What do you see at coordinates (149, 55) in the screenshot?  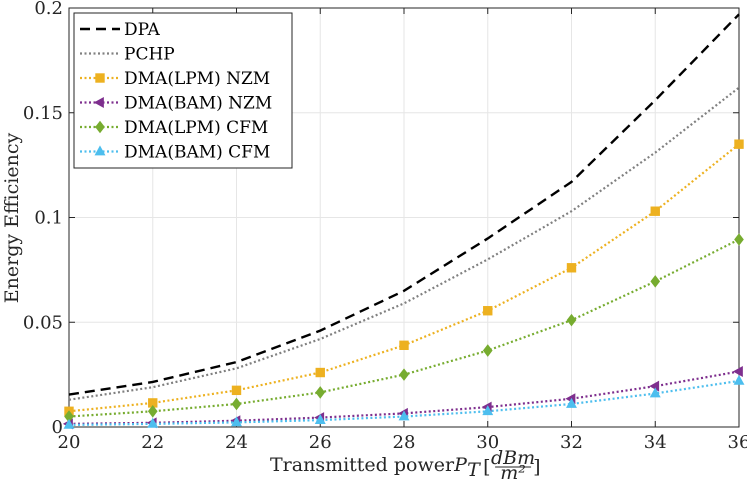 I see `legend-label: PCHP` at bounding box center [149, 55].